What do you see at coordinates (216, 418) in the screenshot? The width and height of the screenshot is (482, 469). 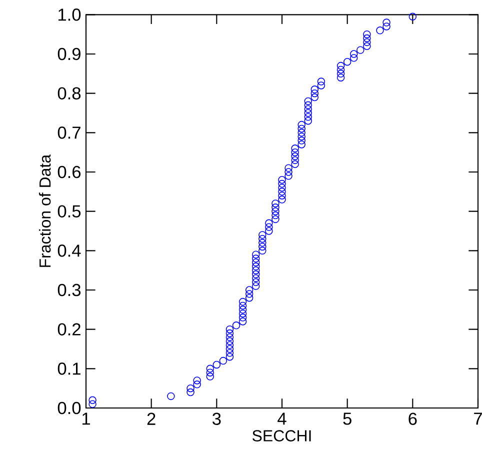 I see `x-tick-label: 3` at bounding box center [216, 418].